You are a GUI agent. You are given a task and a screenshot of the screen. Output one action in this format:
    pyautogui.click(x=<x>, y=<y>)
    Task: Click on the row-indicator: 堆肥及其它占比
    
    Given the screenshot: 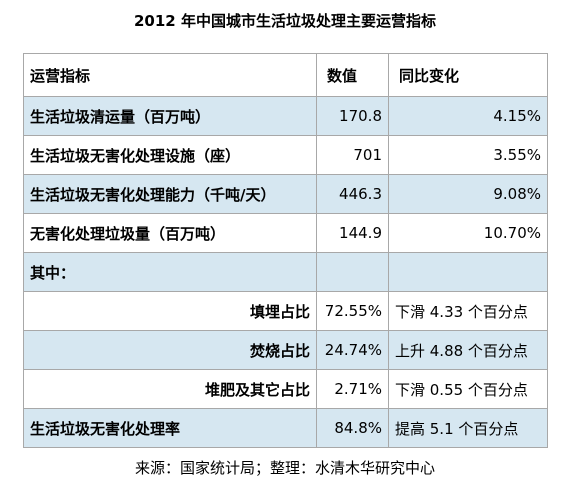 What is the action you would take?
    pyautogui.click(x=170, y=389)
    